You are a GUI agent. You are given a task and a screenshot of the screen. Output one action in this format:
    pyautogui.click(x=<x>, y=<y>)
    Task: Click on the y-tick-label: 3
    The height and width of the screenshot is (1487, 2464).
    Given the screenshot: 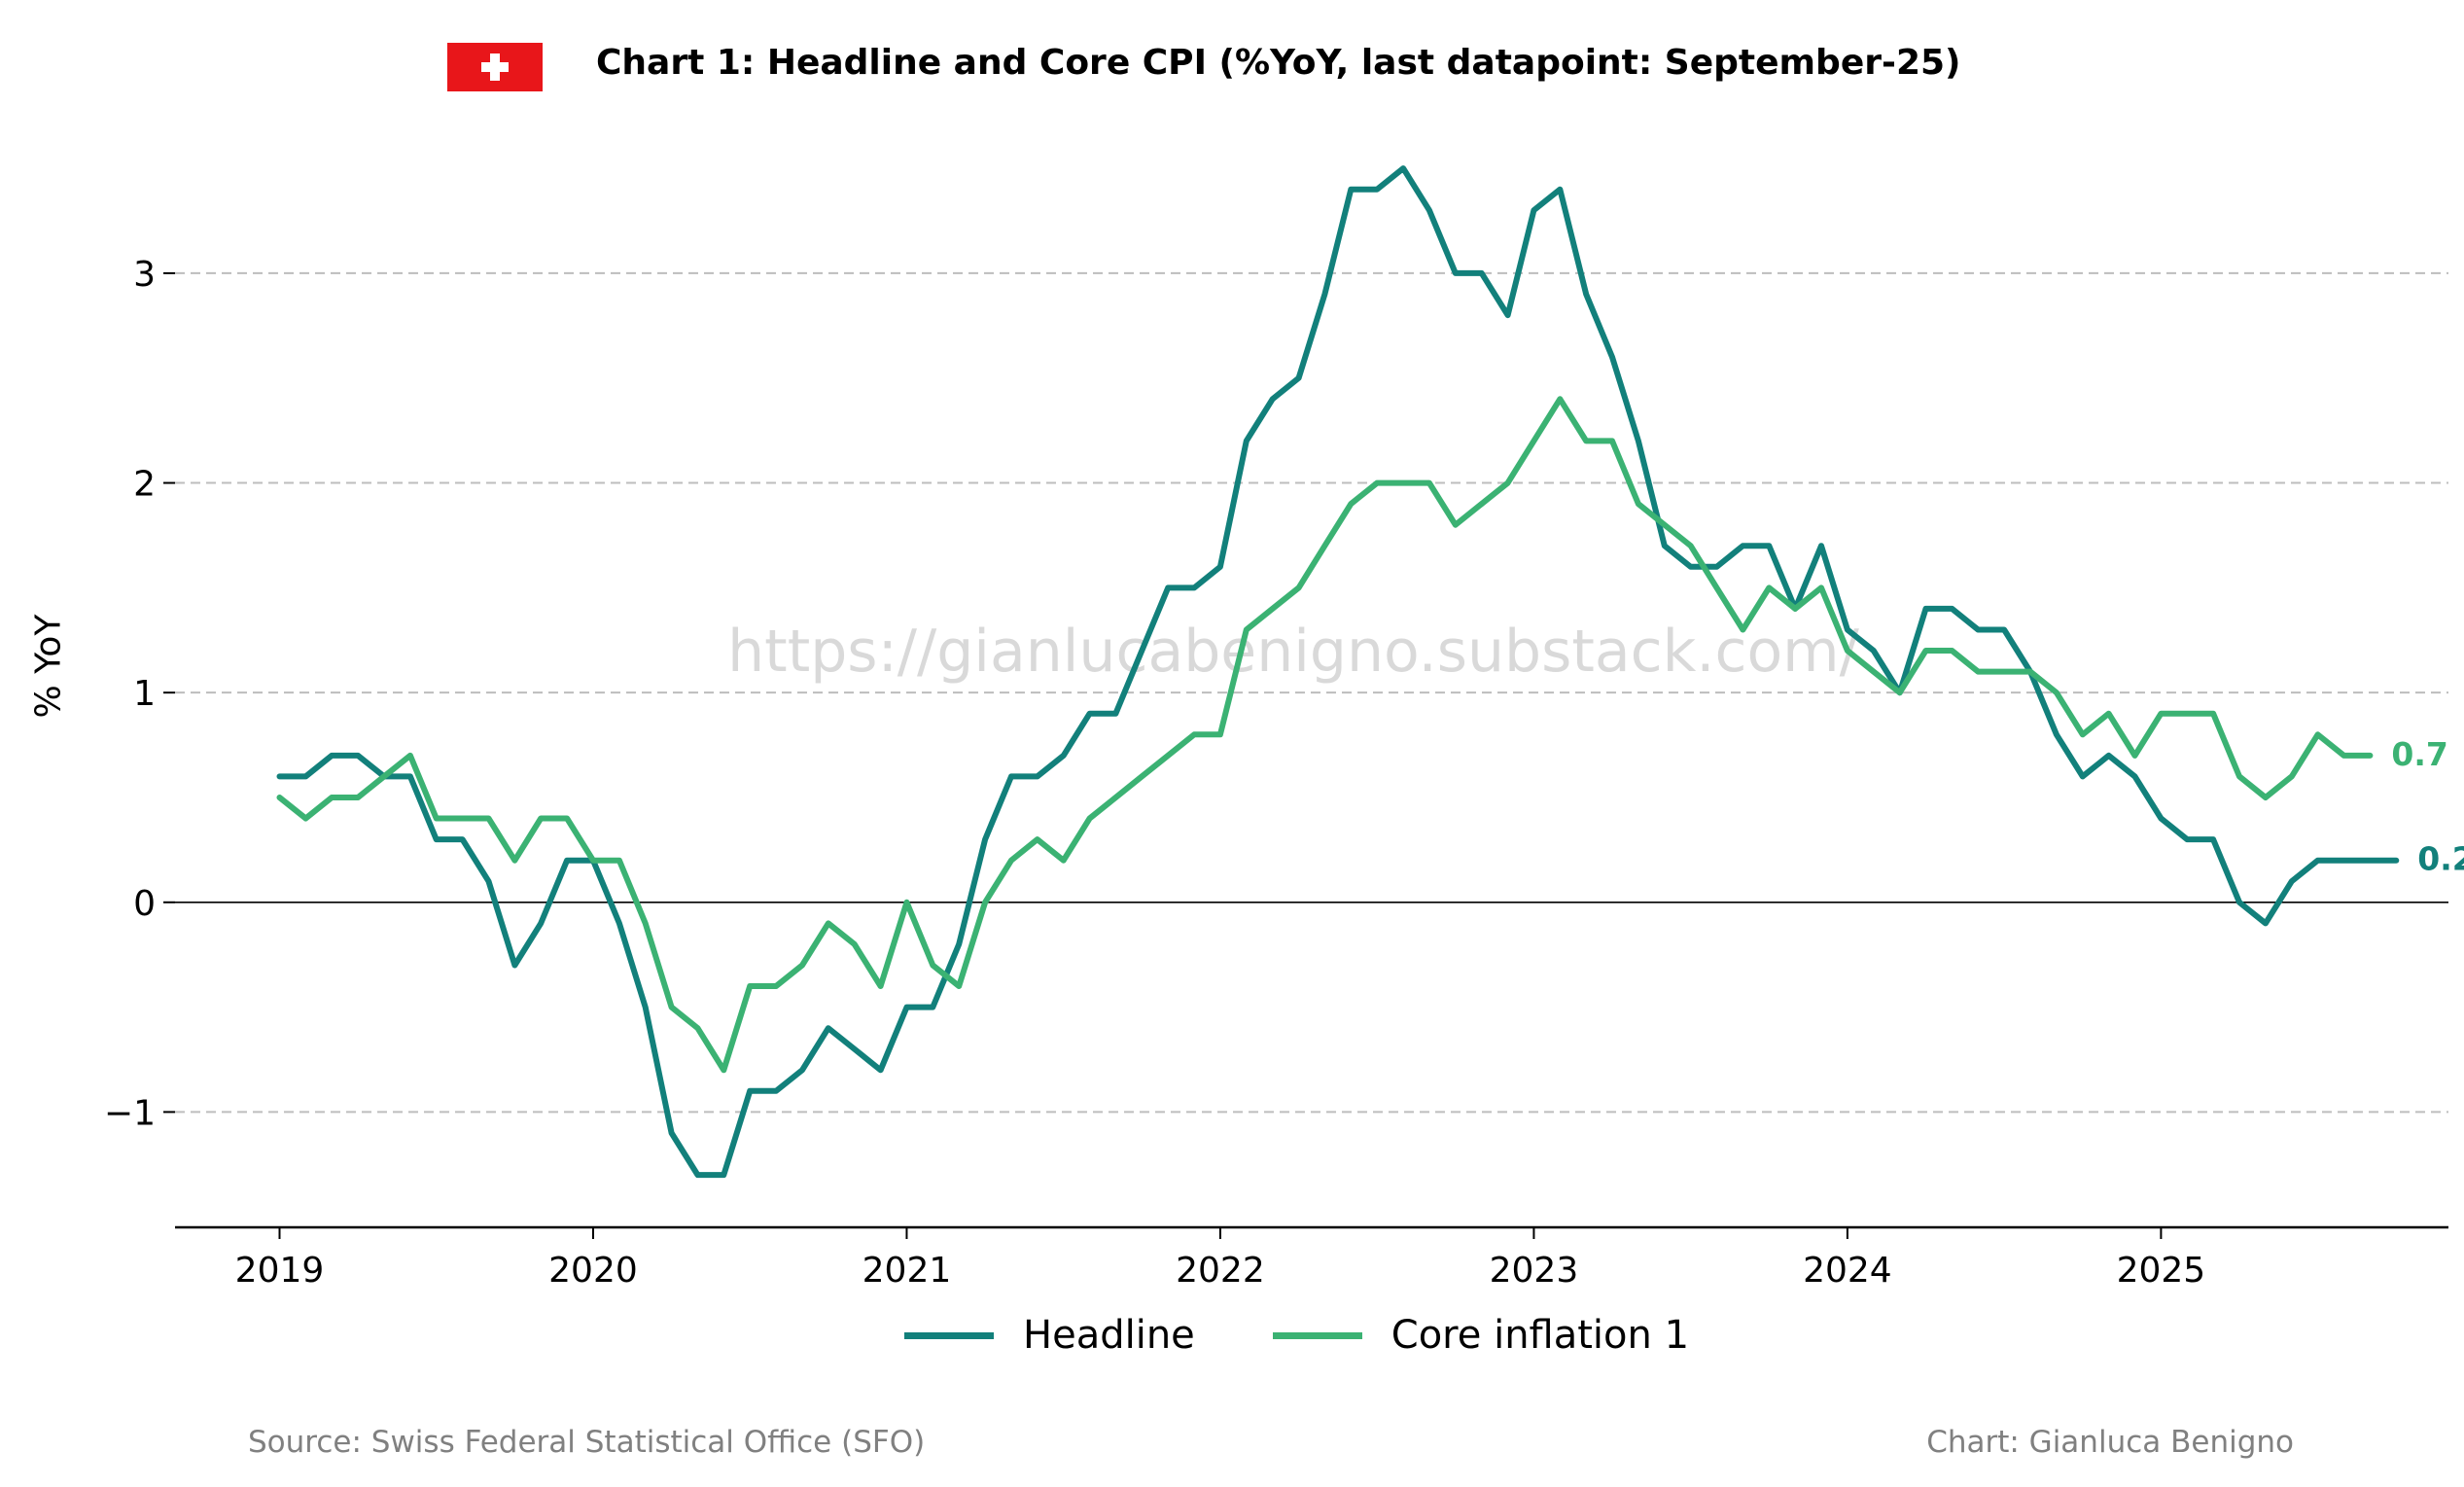 What is the action you would take?
    pyautogui.click(x=144, y=275)
    